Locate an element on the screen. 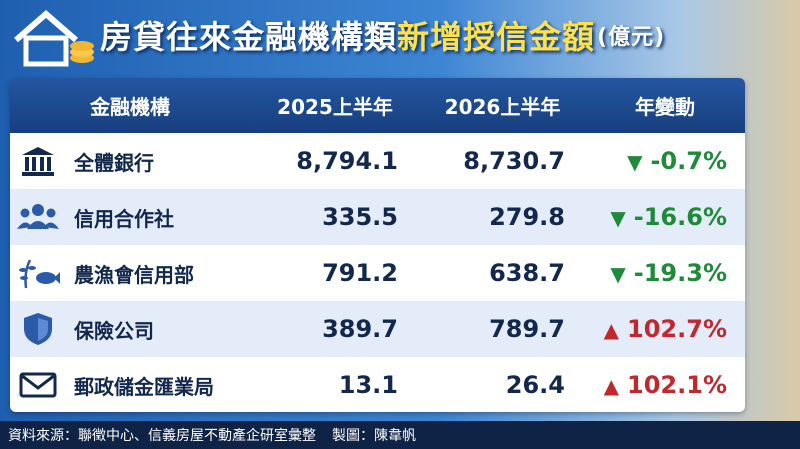  logo-icon is located at coordinates (54, 38).